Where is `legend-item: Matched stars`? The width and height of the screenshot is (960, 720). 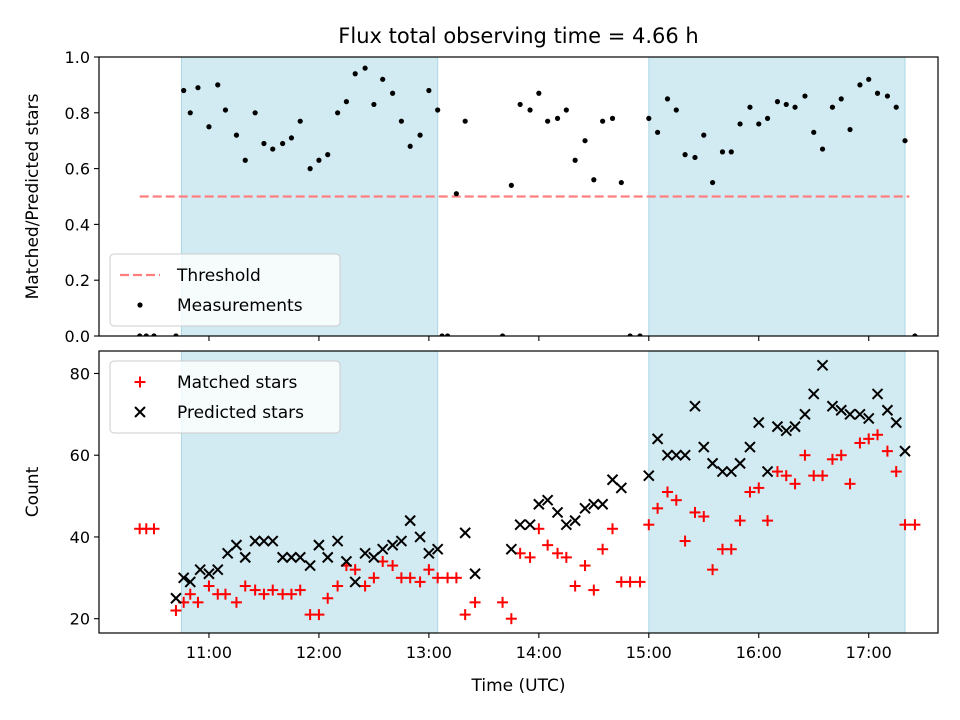 legend-item: Matched stars is located at coordinates (215, 383).